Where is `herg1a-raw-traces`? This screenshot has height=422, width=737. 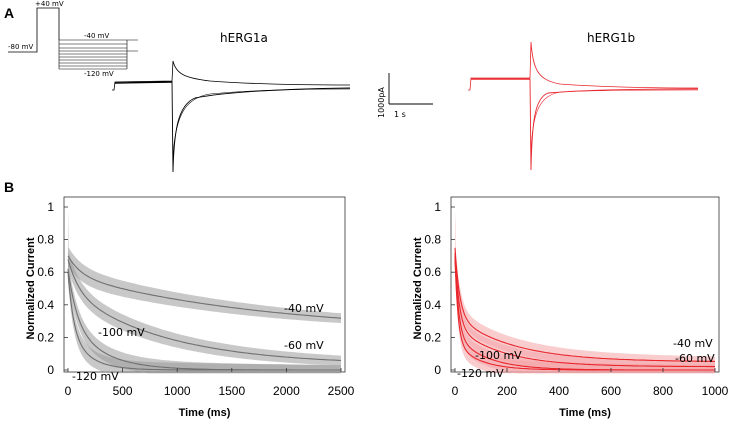 herg1a-raw-traces is located at coordinates (231, 116).